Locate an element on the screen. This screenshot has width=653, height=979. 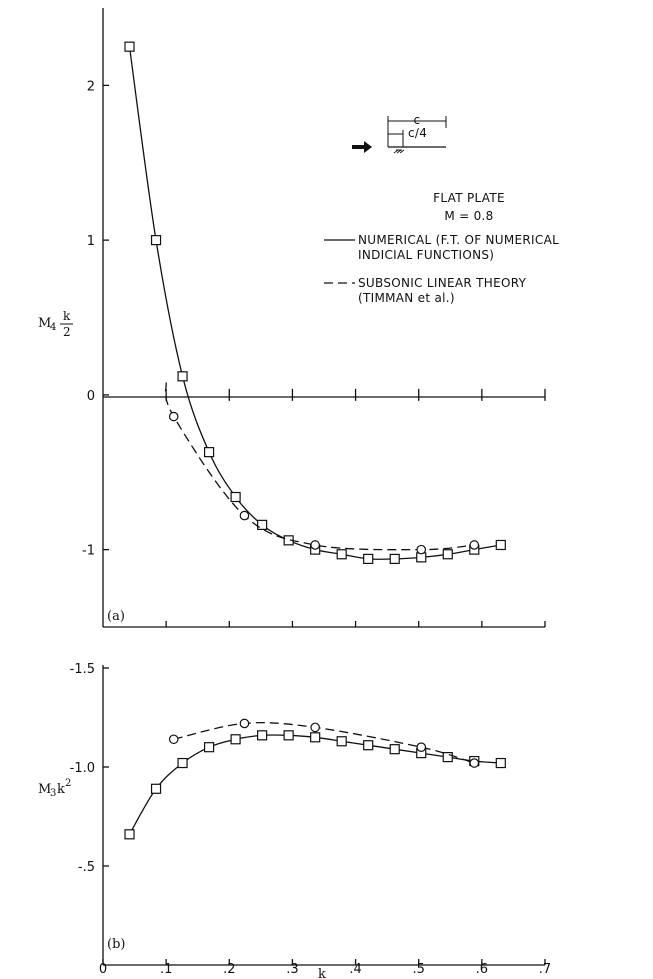
panel-b-y-tick-label: -1.0 is located at coordinates (82, 768).